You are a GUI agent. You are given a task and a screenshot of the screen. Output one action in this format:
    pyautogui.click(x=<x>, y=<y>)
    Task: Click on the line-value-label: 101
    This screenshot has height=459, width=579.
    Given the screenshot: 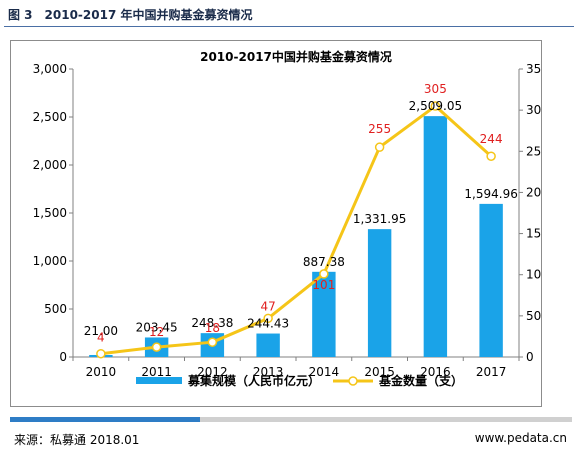 What is the action you would take?
    pyautogui.click(x=323, y=285)
    